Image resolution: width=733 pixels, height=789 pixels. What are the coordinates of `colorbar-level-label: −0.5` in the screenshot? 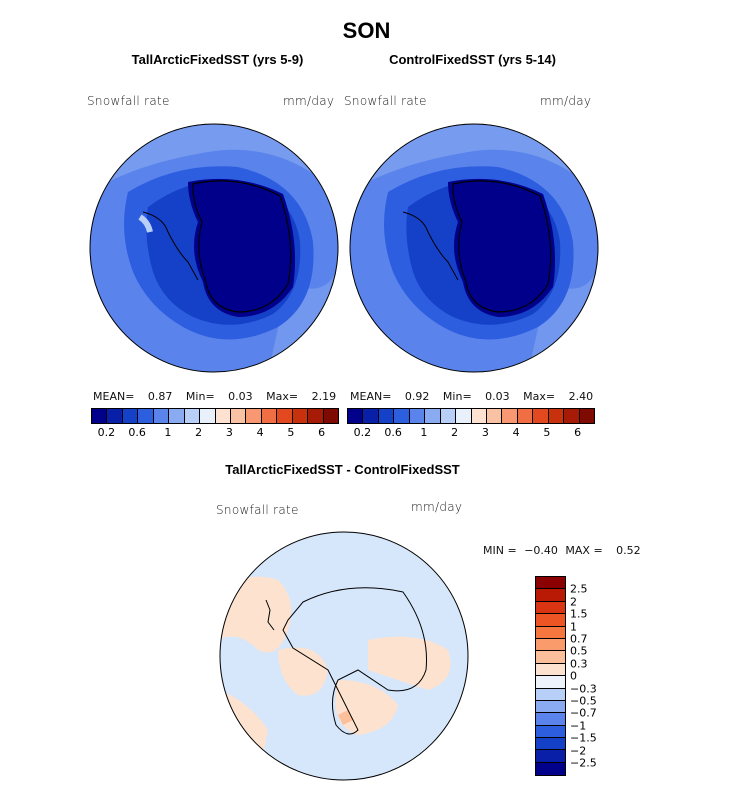 It's located at (583, 701).